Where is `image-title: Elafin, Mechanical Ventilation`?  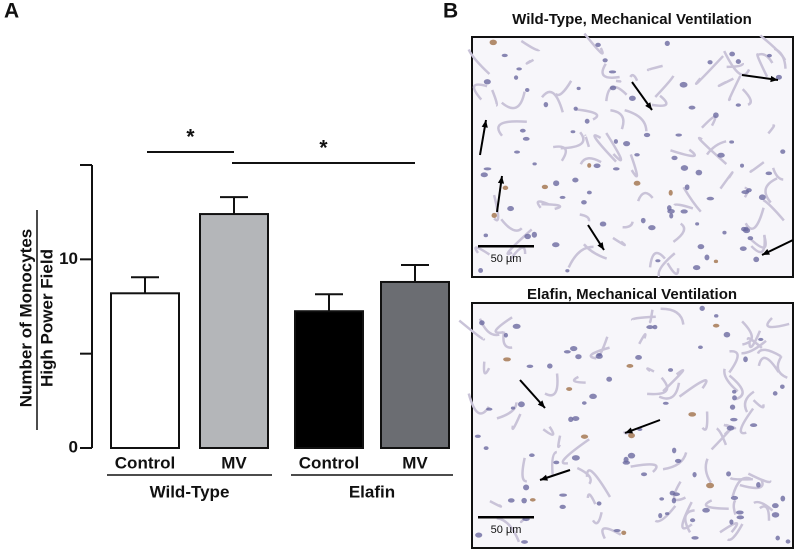 image-title: Elafin, Mechanical Ventilation is located at coordinates (632, 294).